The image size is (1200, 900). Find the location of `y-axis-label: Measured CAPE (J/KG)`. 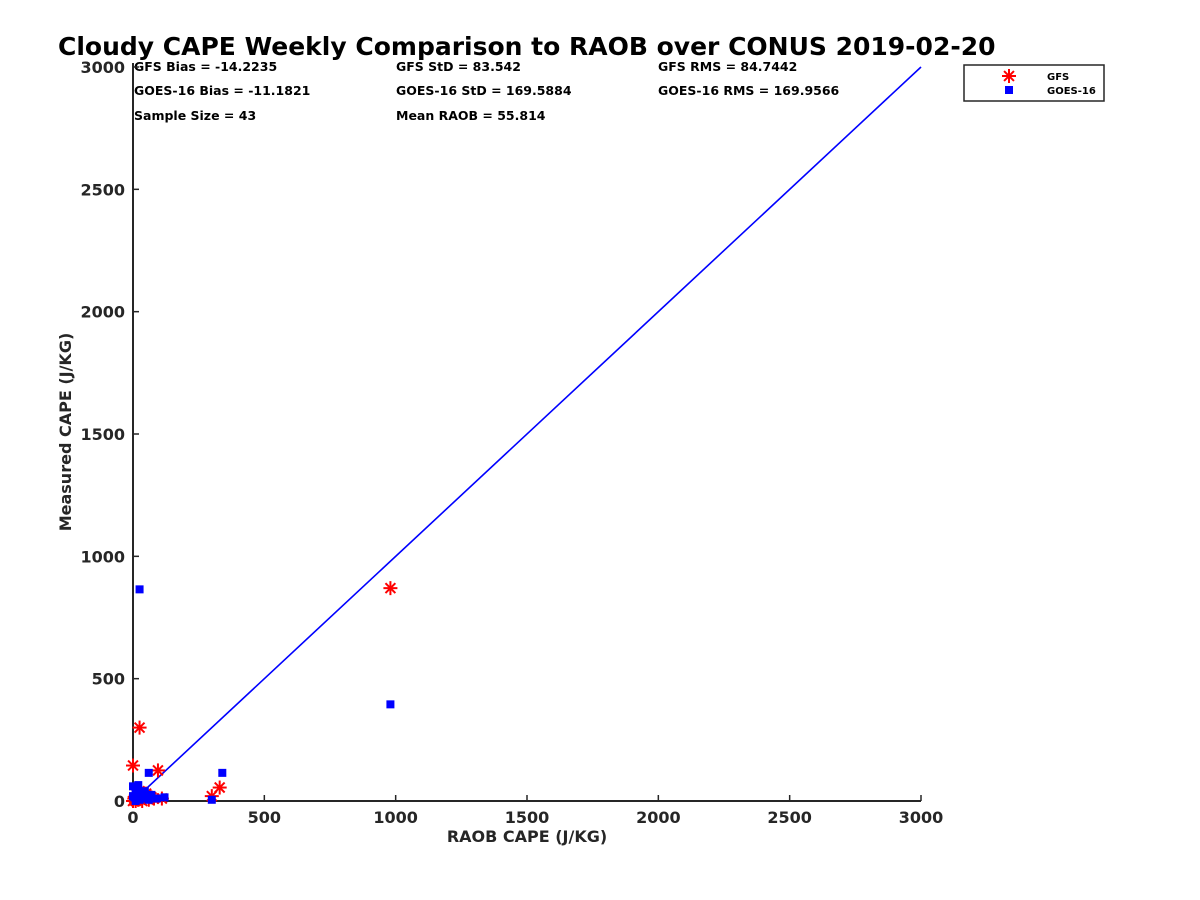

y-axis-label: Measured CAPE (J/KG) is located at coordinates (65, 432).